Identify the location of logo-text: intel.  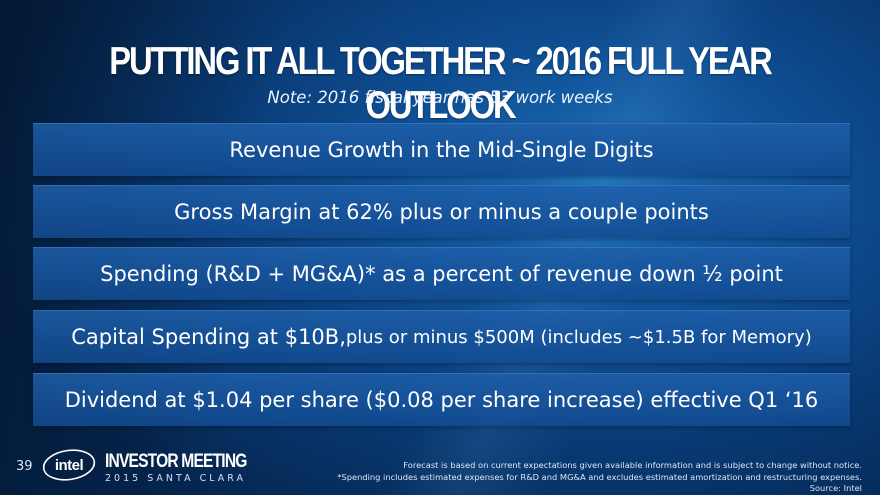
(69, 465).